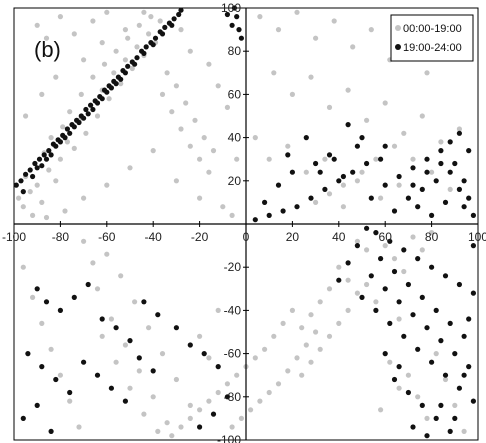 This screenshot has height=443, width=486. I want to click on y-tick-label--100: -100, so click(229, 438).